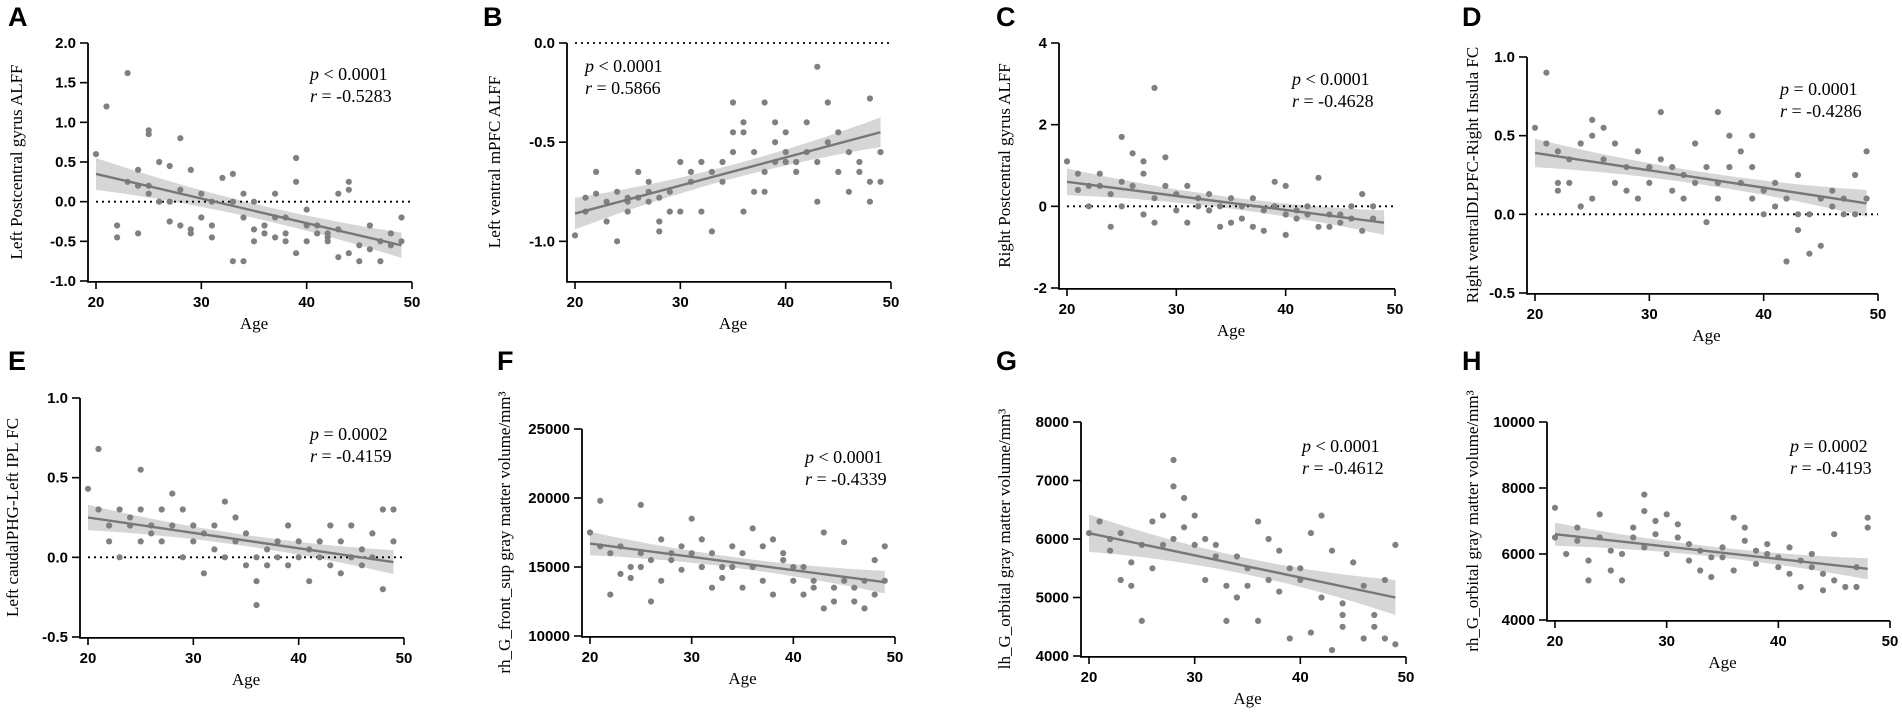 Image resolution: width=1902 pixels, height=717 pixels. Describe the element at coordinates (65, 43) in the screenshot. I see `y-tick-label: 2.0` at that location.